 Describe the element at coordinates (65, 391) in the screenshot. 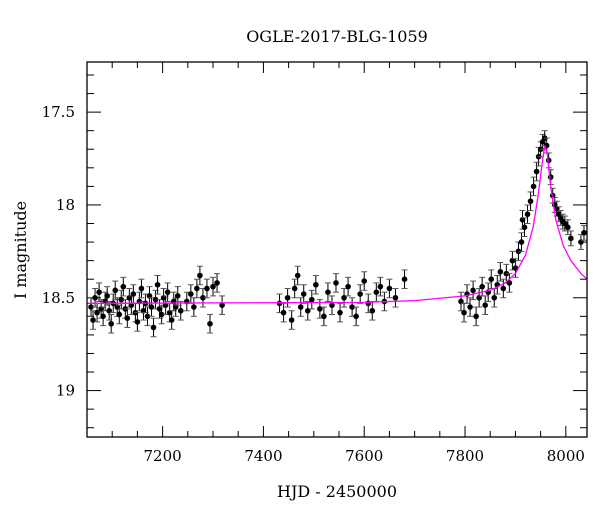

I see `y-tick-label: 19` at that location.